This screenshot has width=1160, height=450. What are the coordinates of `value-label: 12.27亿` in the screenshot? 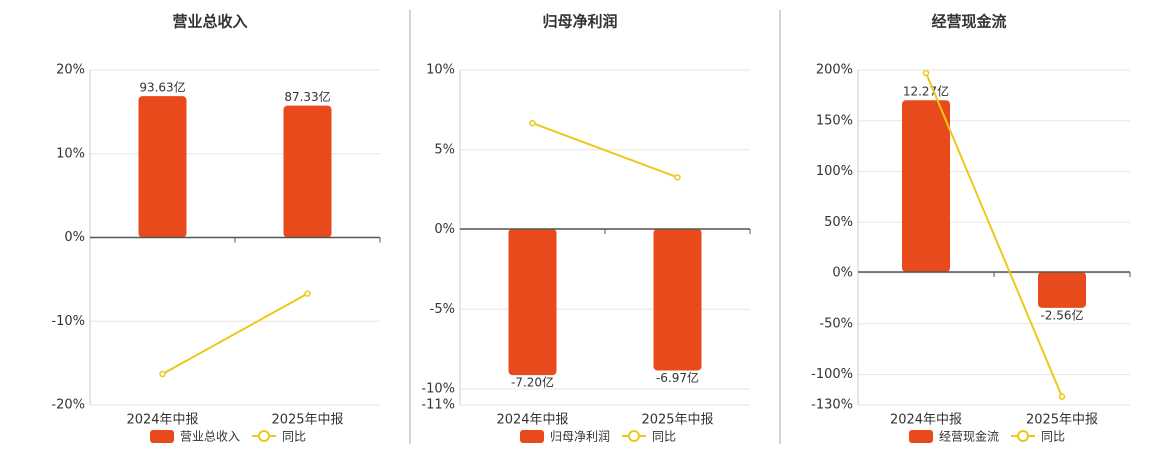 It's located at (926, 91).